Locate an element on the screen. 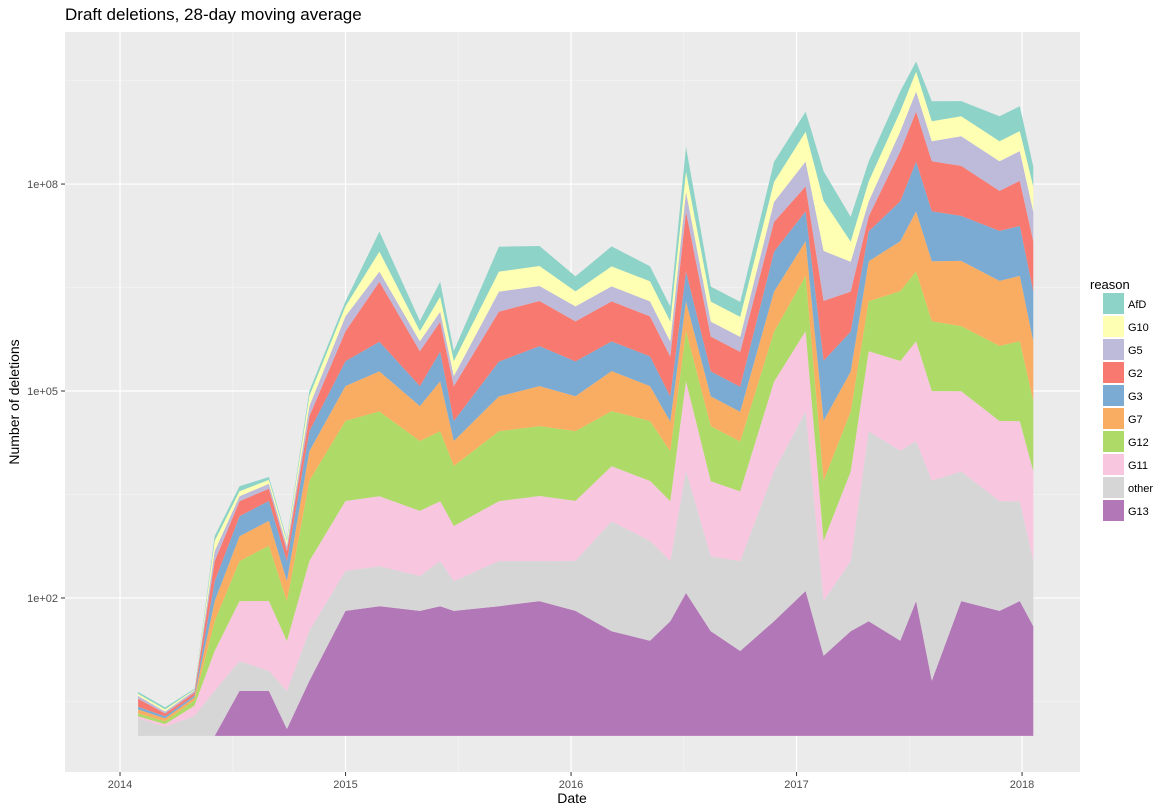 This screenshot has height=810, width=1170. y-tick-label: 1e+05 is located at coordinates (42, 392).